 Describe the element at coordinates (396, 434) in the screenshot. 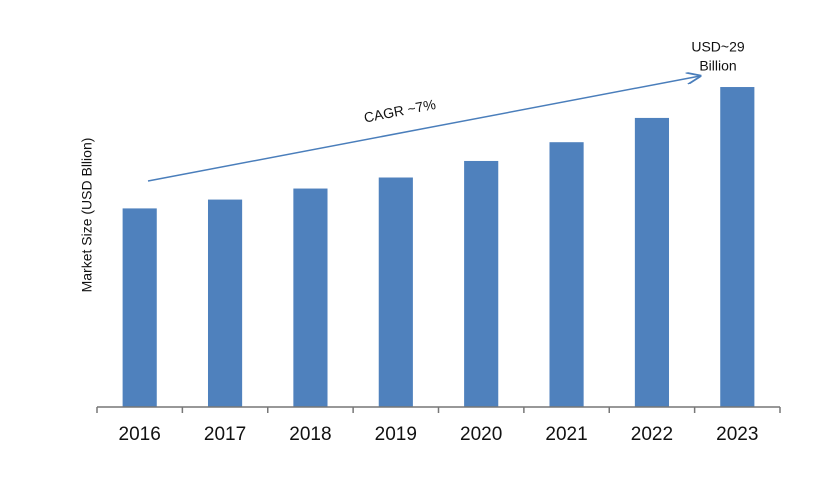

I see `x-tick-label: 2019` at that location.